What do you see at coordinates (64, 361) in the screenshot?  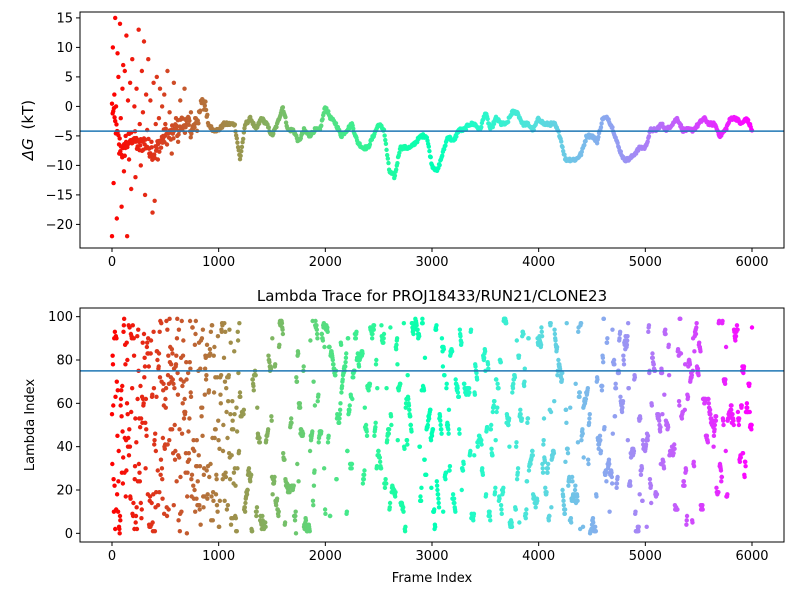 I see `y-tick-label: 80` at bounding box center [64, 361].